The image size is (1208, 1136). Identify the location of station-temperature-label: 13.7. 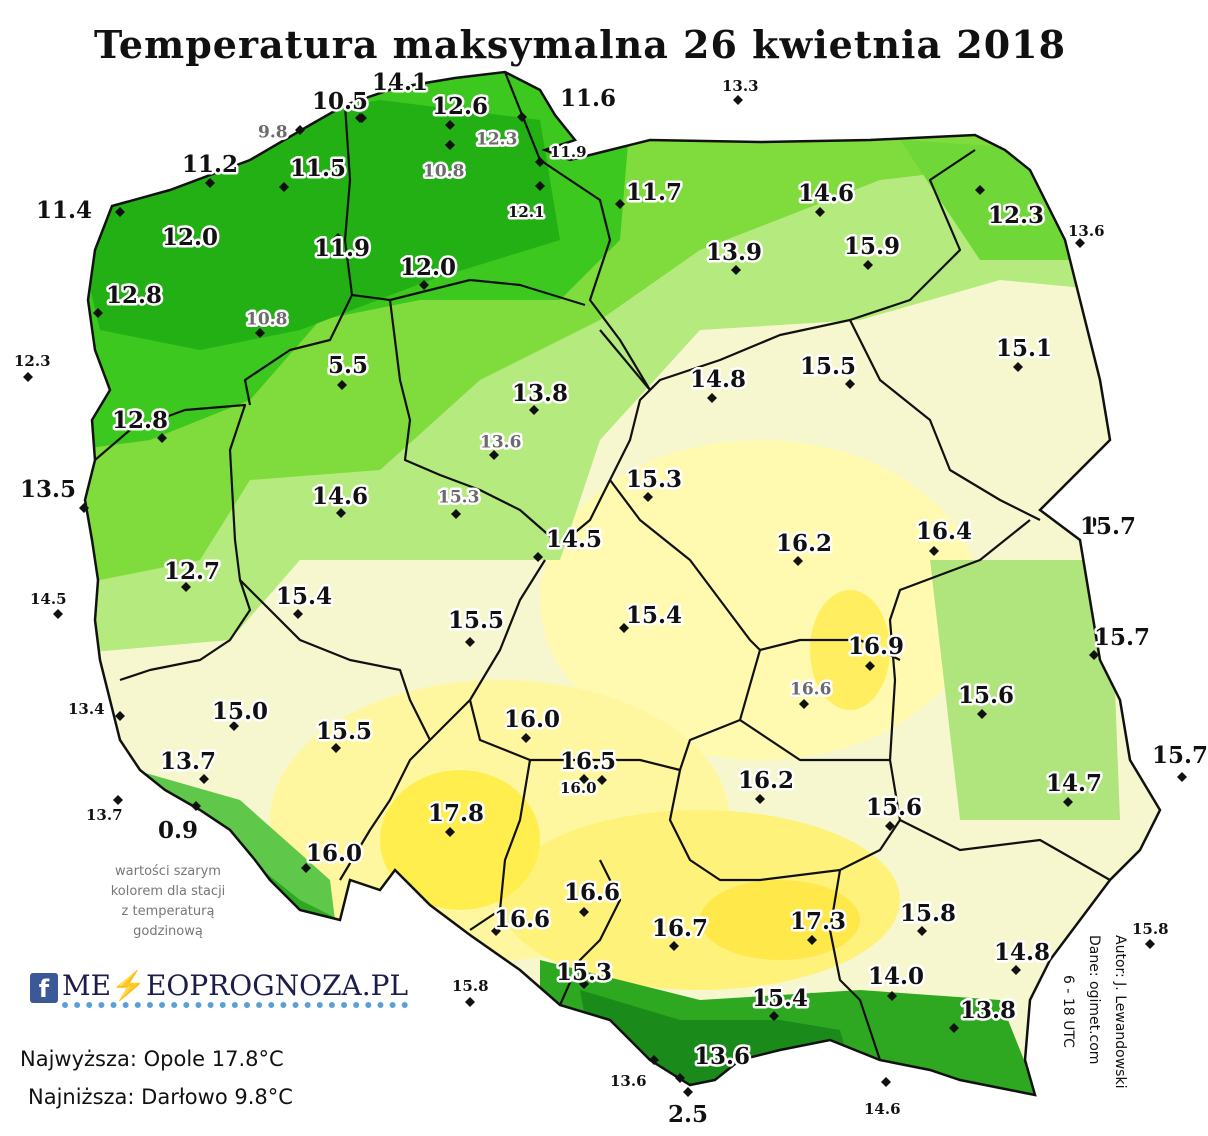
(188, 761).